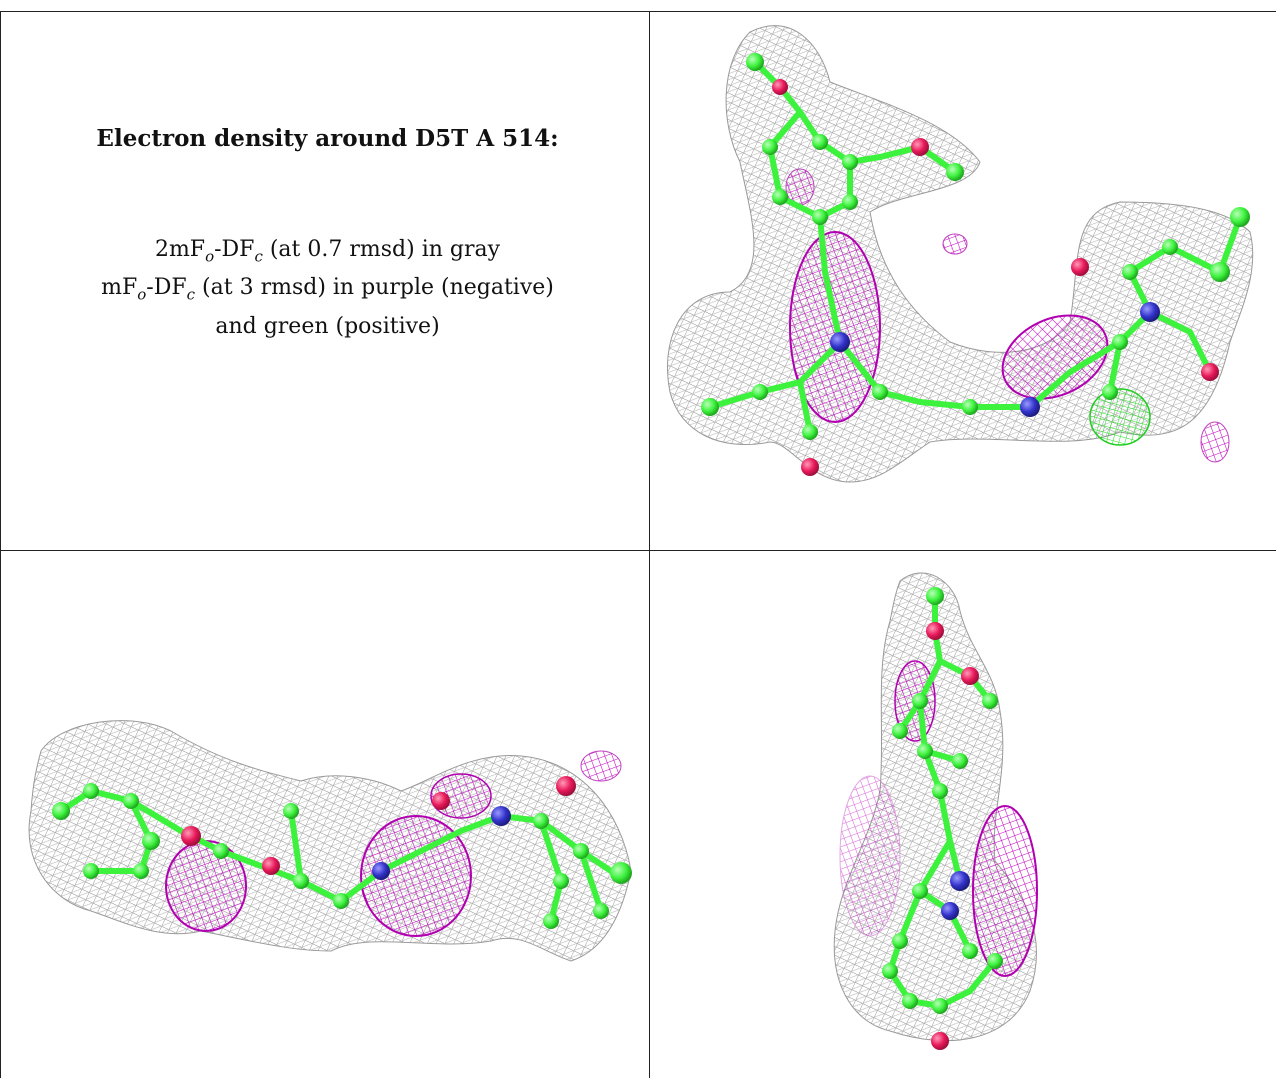 This screenshot has height=1078, width=1276. Describe the element at coordinates (638, 550) in the screenshot. I see `middle-divider` at that location.